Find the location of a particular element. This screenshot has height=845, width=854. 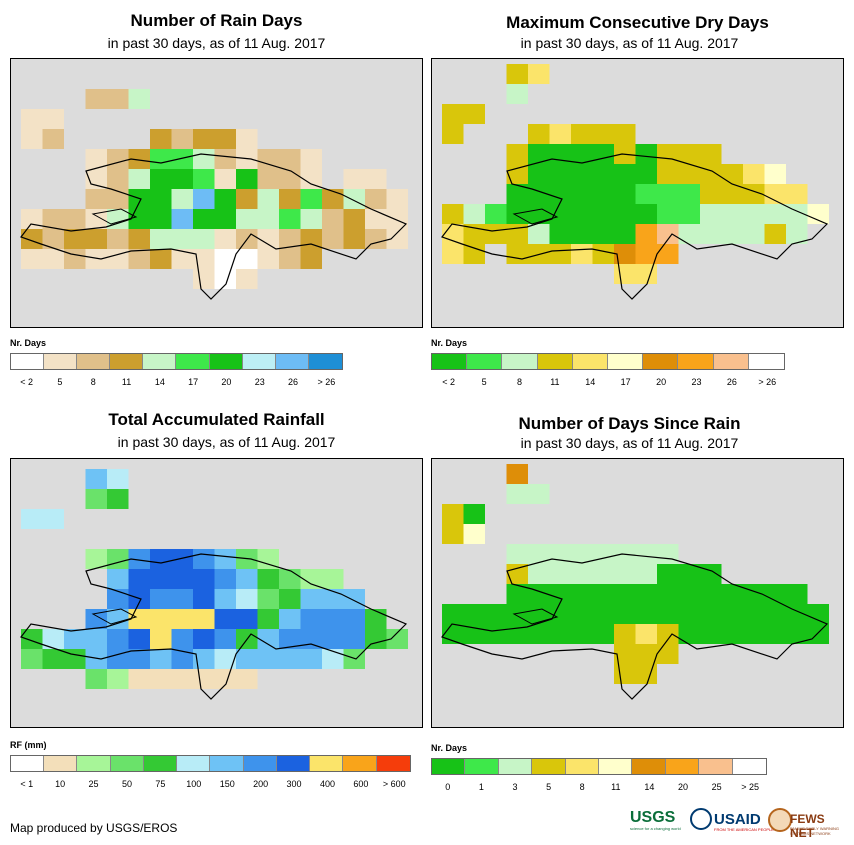

legend-labels: 0 1 3 5 8 11 14 20 25 > 25 is located at coordinates (599, 788).